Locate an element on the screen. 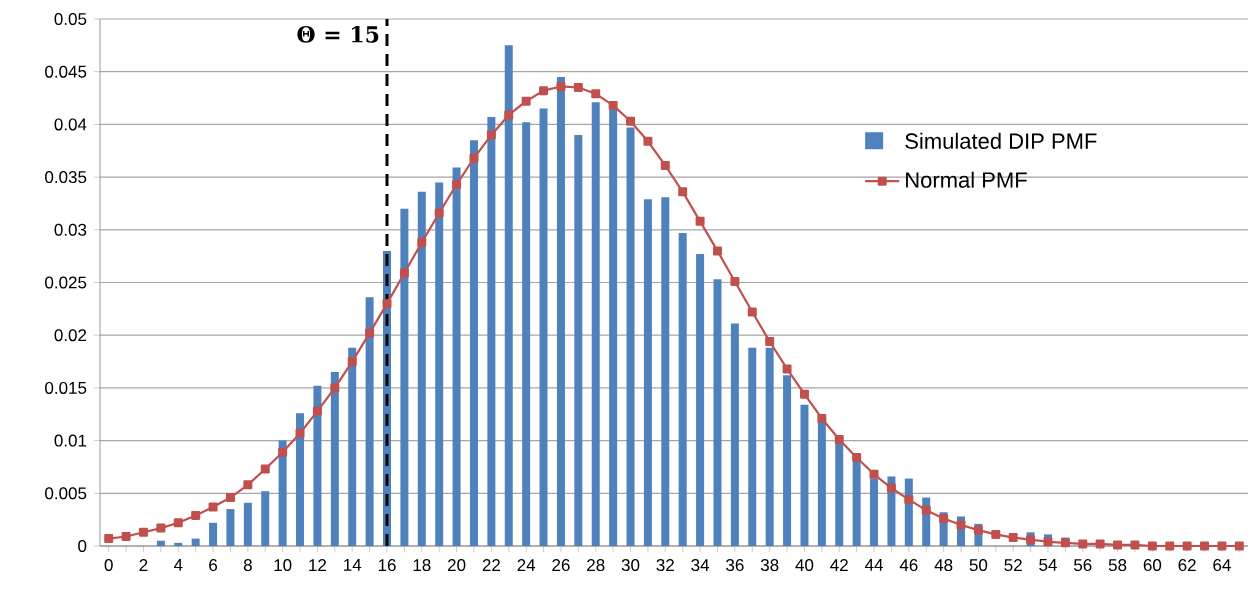  x-tick-label: 36 is located at coordinates (735, 565).